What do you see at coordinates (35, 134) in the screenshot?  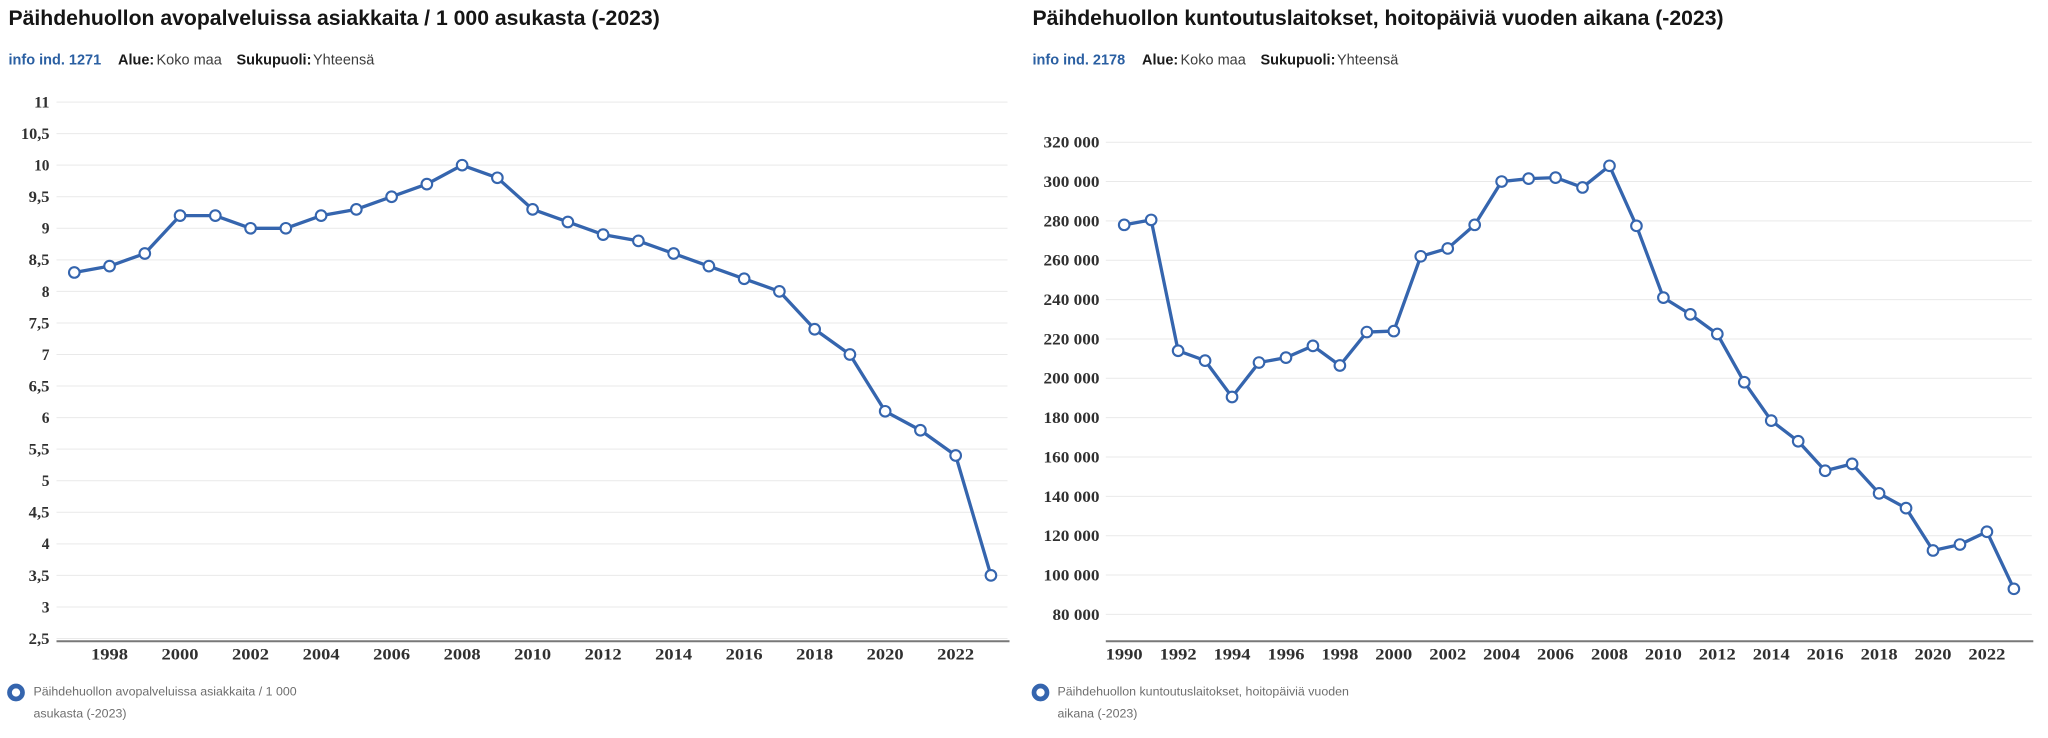 I see `svg-text: 10,5` at bounding box center [35, 134].